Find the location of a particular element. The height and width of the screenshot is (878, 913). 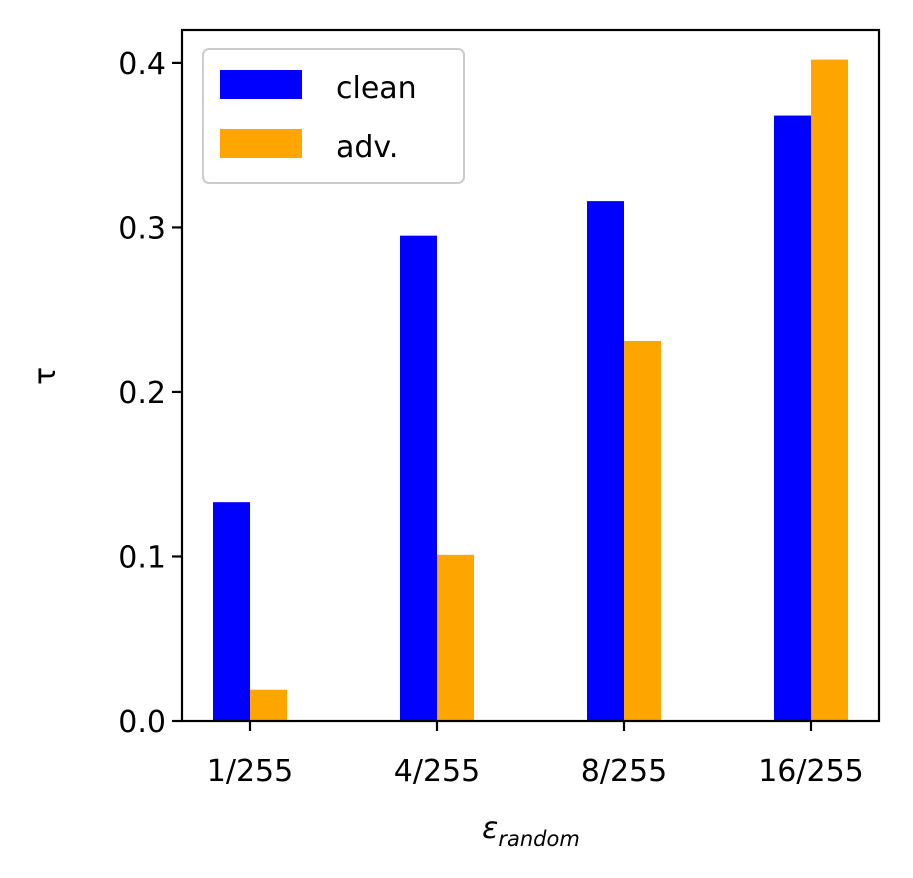

x-axis-label-symbol: ε is located at coordinates (490, 828).